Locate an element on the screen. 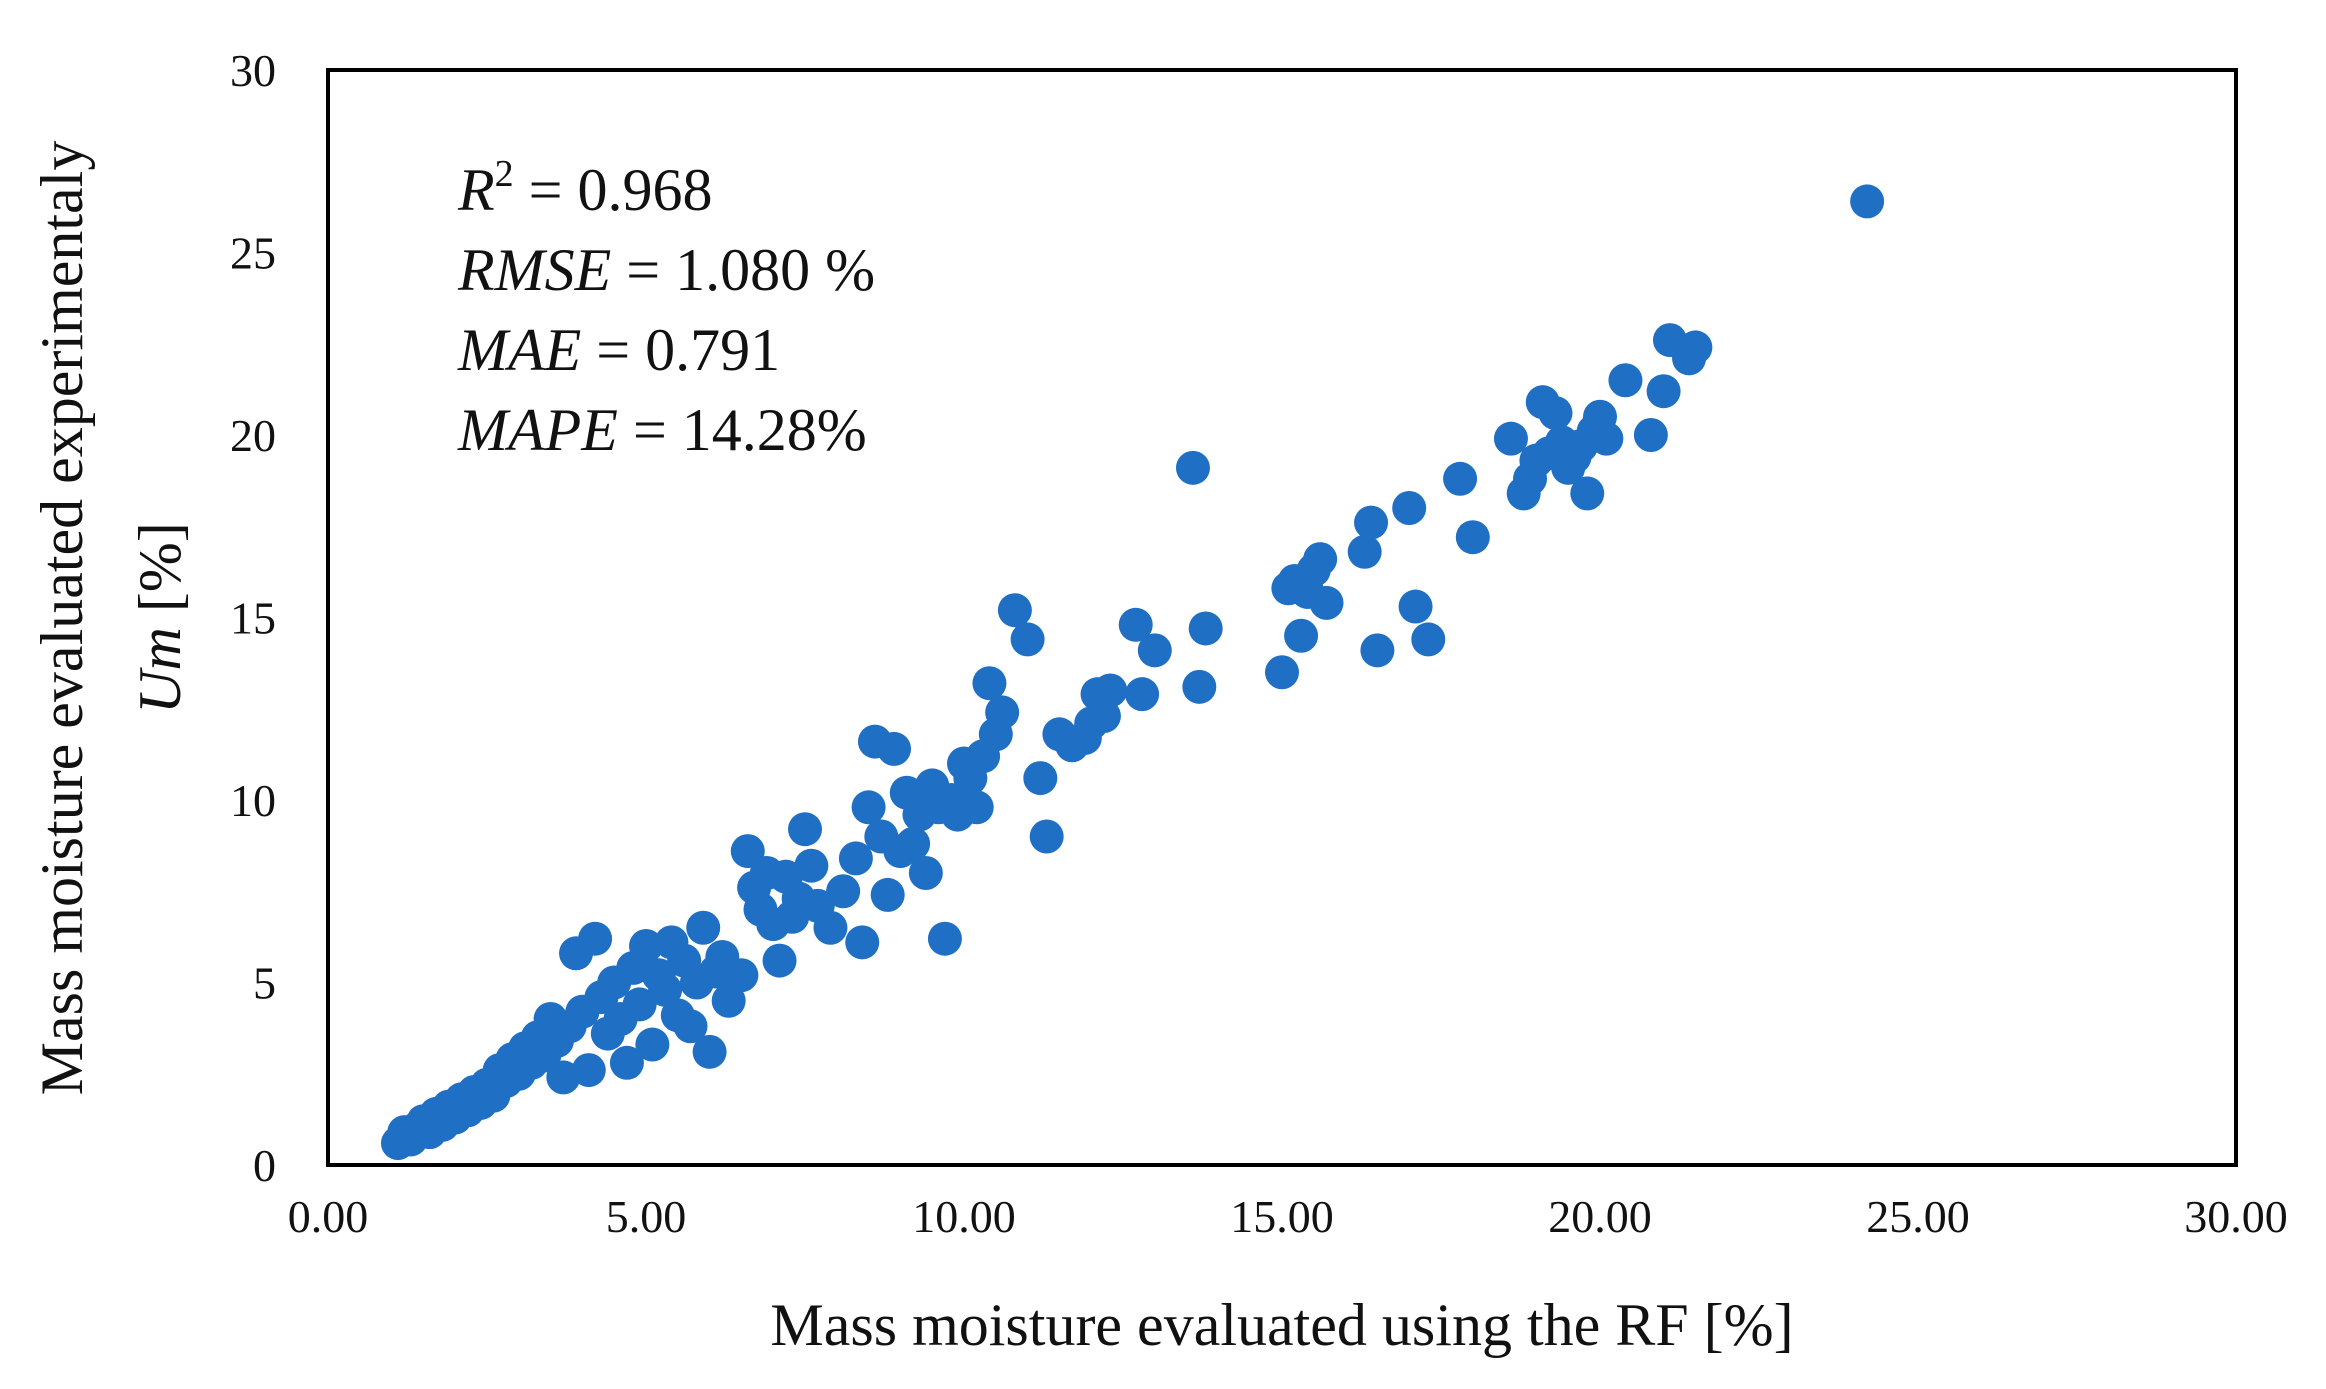 This screenshot has width=2326, height=1389. rmse-var: RMSE is located at coordinates (534, 270).